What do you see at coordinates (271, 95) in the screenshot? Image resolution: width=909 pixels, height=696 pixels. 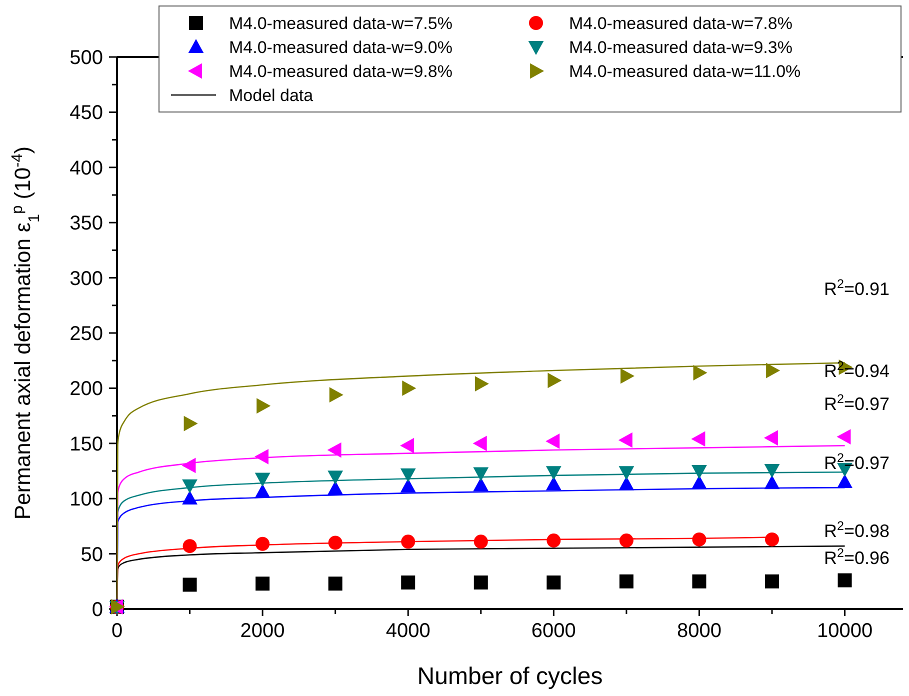 I see `legend-label: Model data` at bounding box center [271, 95].